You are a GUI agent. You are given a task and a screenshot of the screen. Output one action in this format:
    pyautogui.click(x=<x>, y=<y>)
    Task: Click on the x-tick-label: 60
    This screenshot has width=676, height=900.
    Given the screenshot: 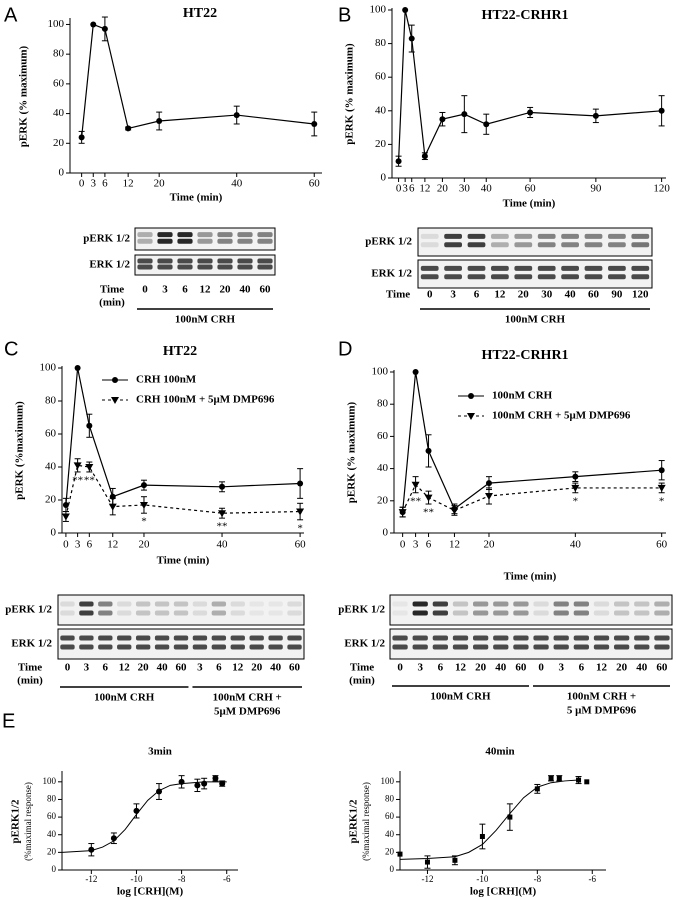 What is the action you would take?
    pyautogui.click(x=315, y=184)
    